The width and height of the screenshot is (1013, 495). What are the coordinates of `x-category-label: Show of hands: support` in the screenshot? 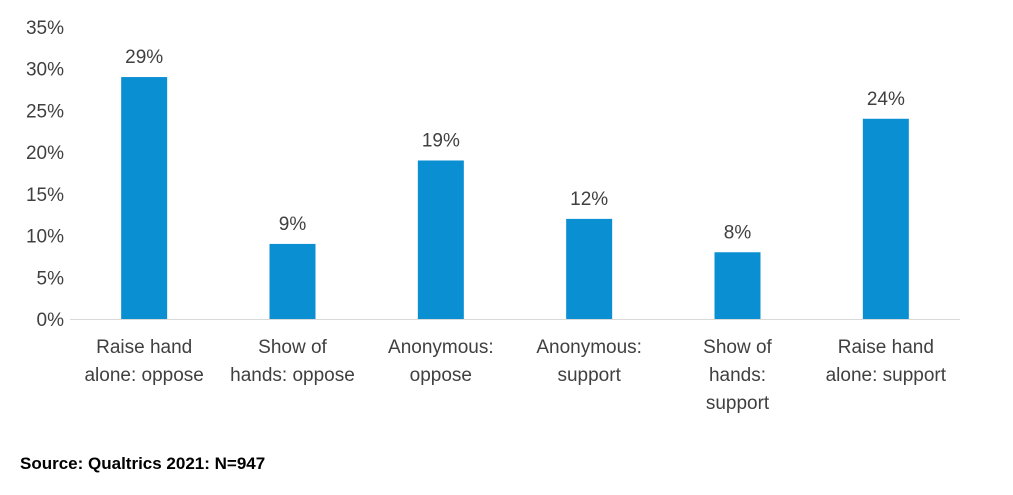 It's located at (737, 375).